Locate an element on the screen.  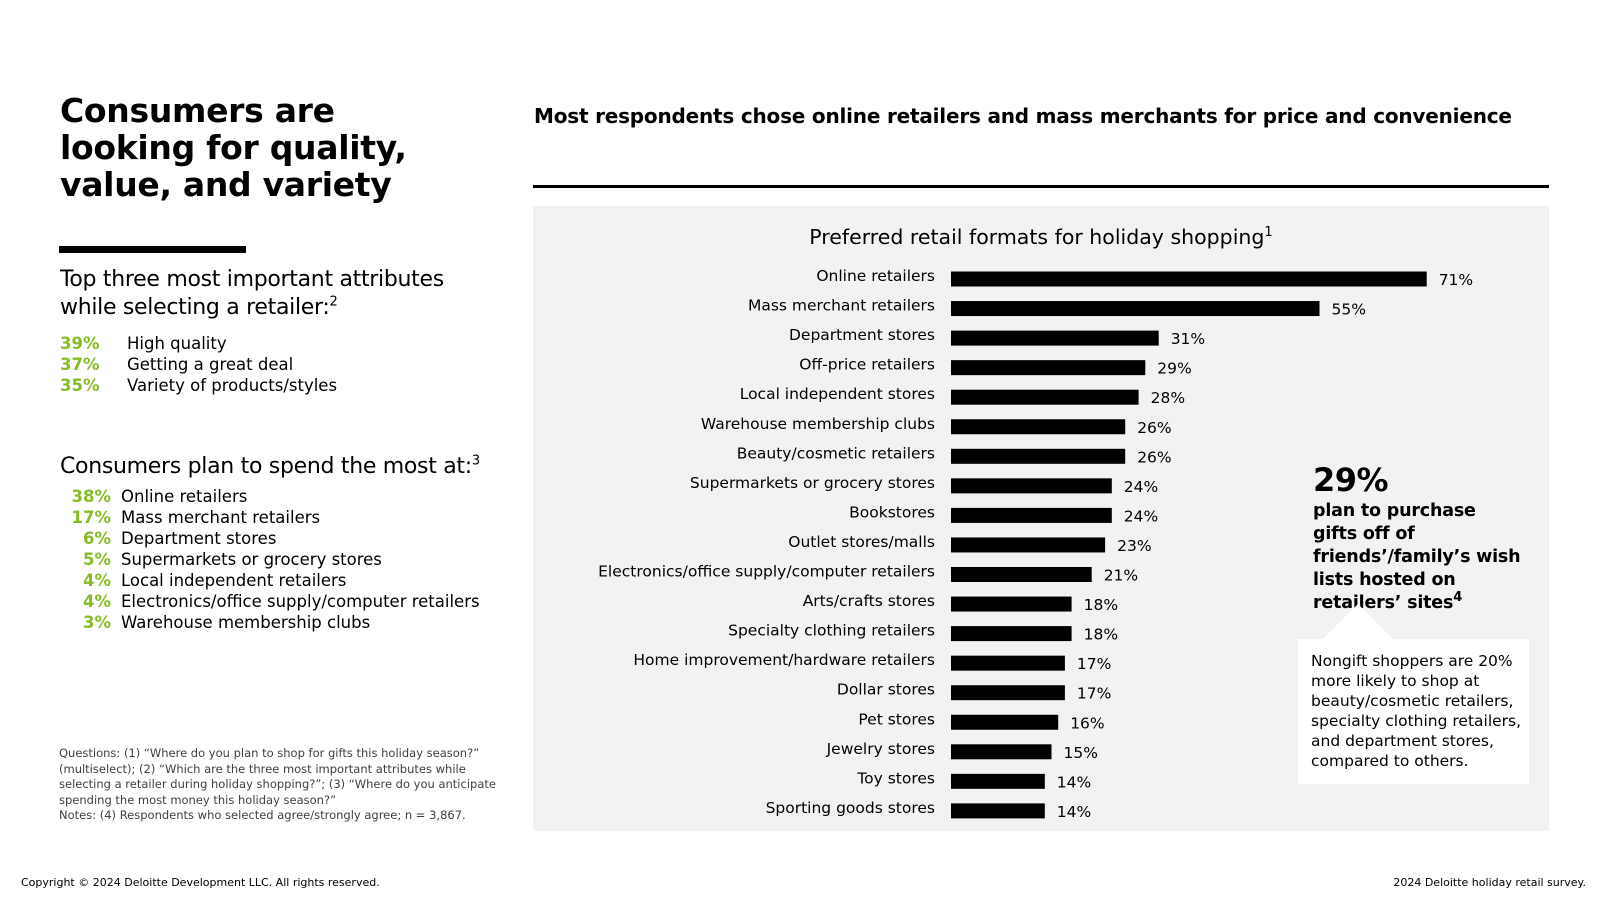
category-label: Local independent stores is located at coordinates (837, 394).